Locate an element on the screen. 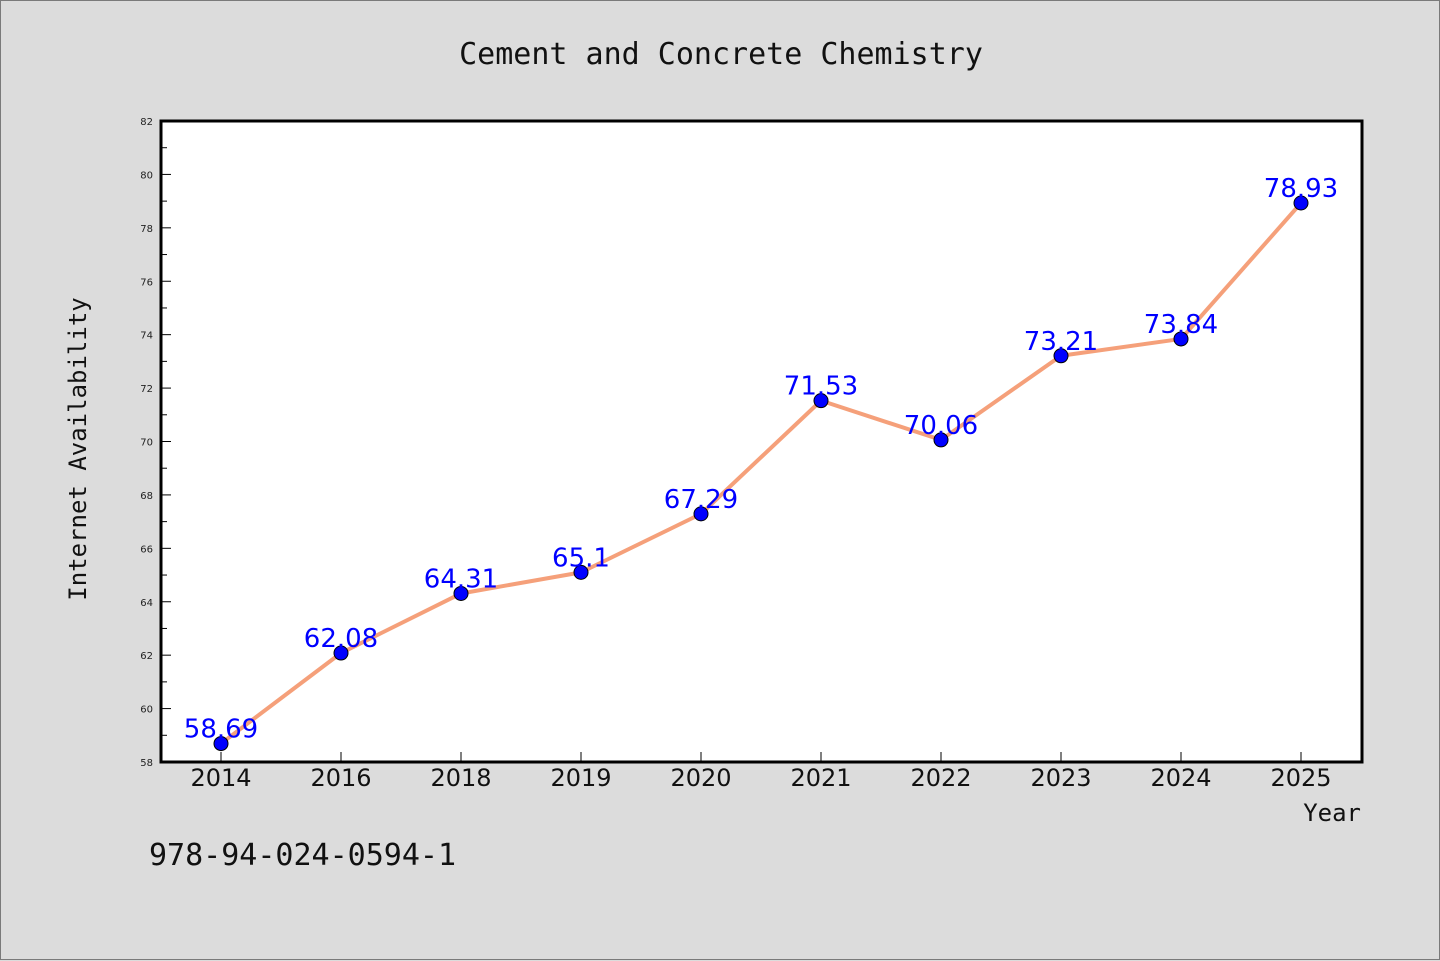 This screenshot has width=1440, height=961. data-label: 71.53 is located at coordinates (821, 387).